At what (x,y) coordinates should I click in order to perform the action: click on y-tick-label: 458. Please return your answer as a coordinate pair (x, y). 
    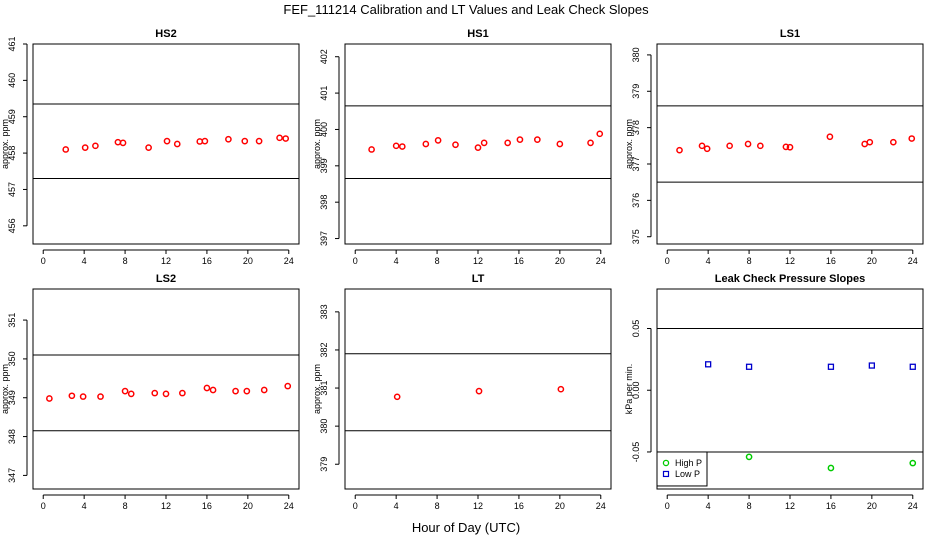
    Looking at the image, I should click on (12, 153).